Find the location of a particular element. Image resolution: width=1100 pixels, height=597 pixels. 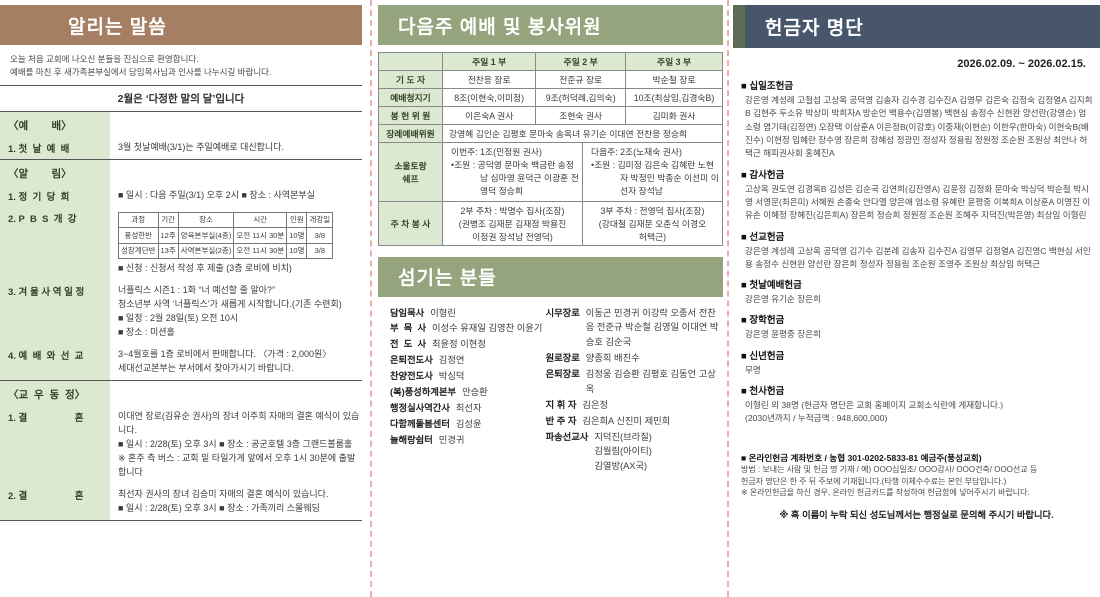

servant-item: 찬양전도사 박싱덕 is located at coordinates (427, 376).